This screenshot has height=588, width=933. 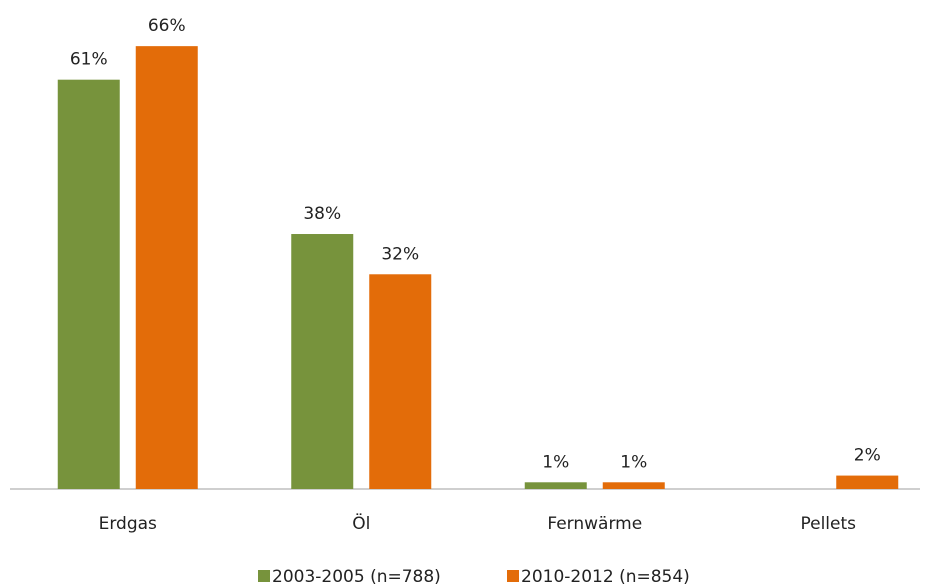 I want to click on data-label: 2%, so click(x=867, y=456).